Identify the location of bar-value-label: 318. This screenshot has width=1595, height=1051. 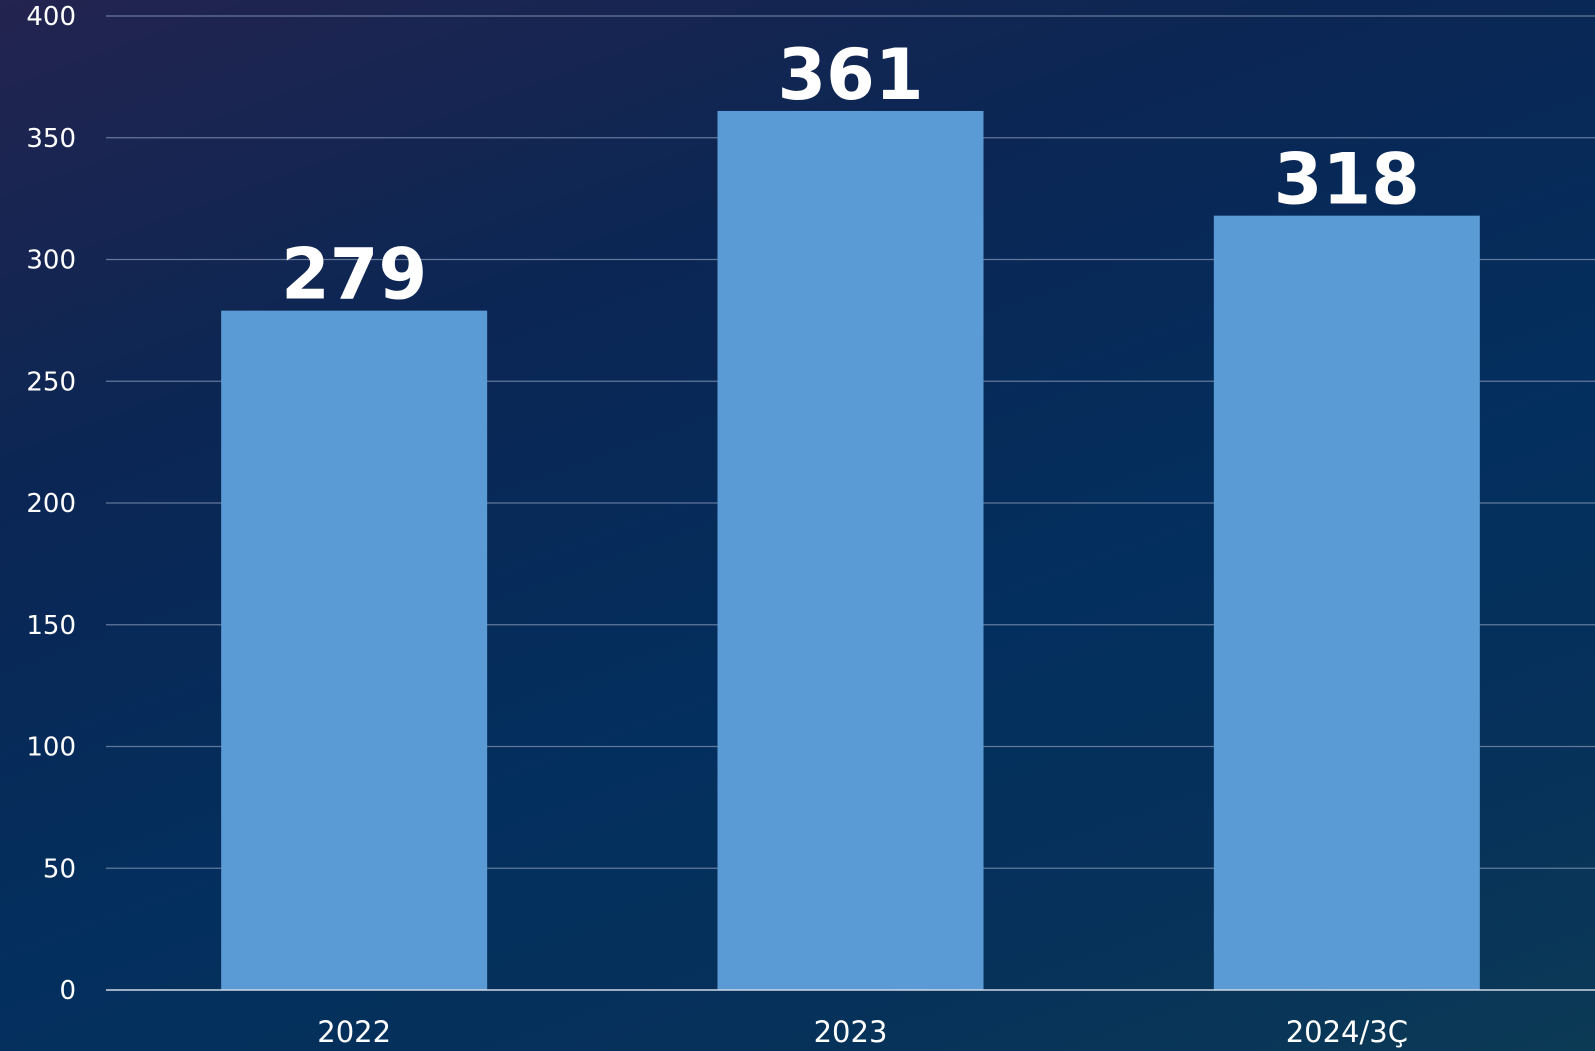
(1347, 180).